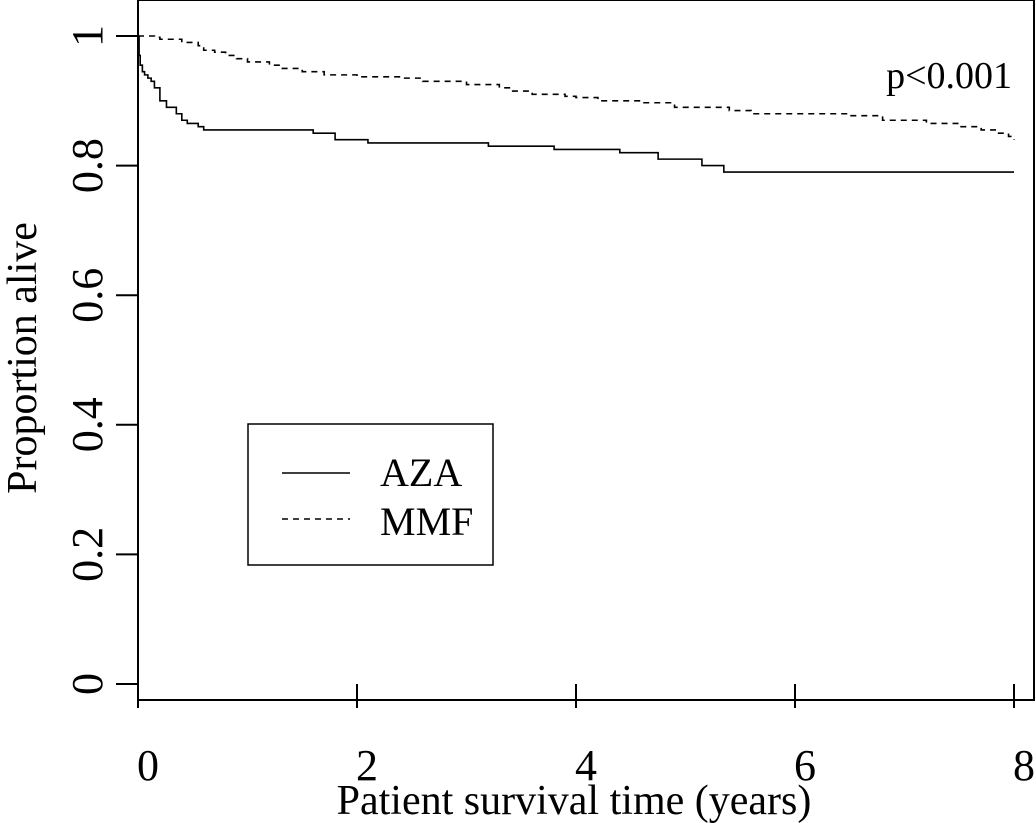  What do you see at coordinates (574, 800) in the screenshot?
I see `x-axis-title: Patient survival time (years)` at bounding box center [574, 800].